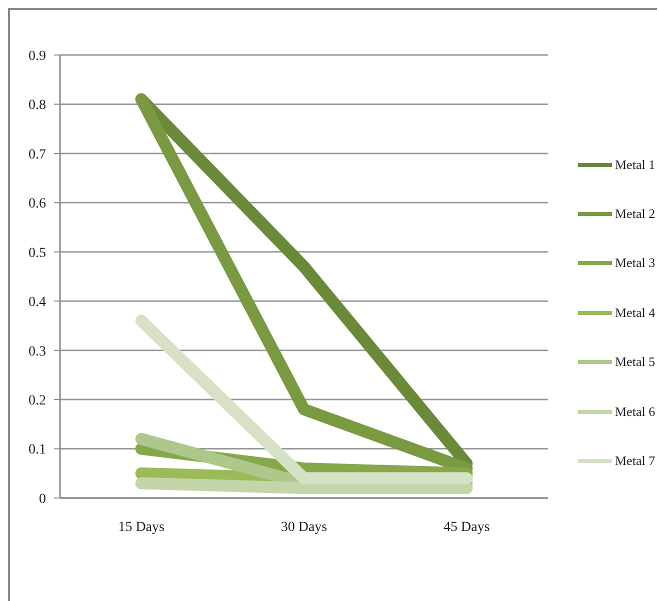 This screenshot has width=659, height=601. What do you see at coordinates (635, 263) in the screenshot?
I see `legend-label: Metal 3` at bounding box center [635, 263].